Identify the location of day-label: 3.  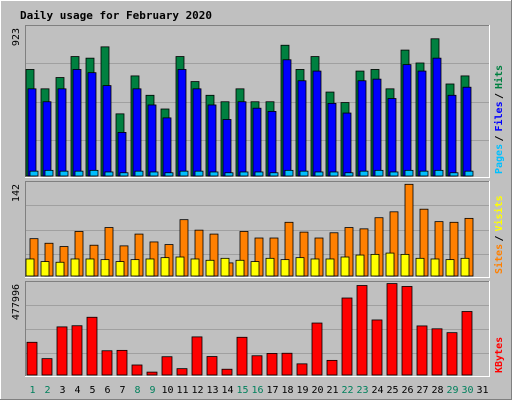
(62, 390).